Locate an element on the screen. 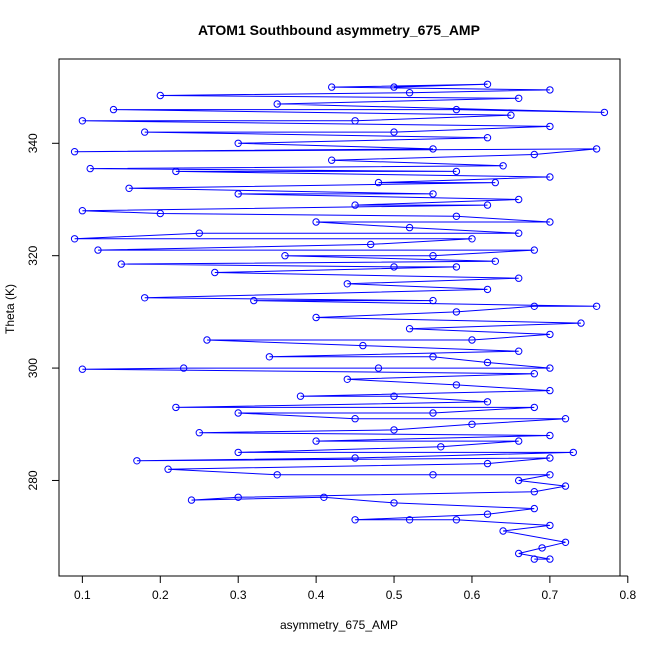  x-tick-label: 0.2 is located at coordinates (160, 595).